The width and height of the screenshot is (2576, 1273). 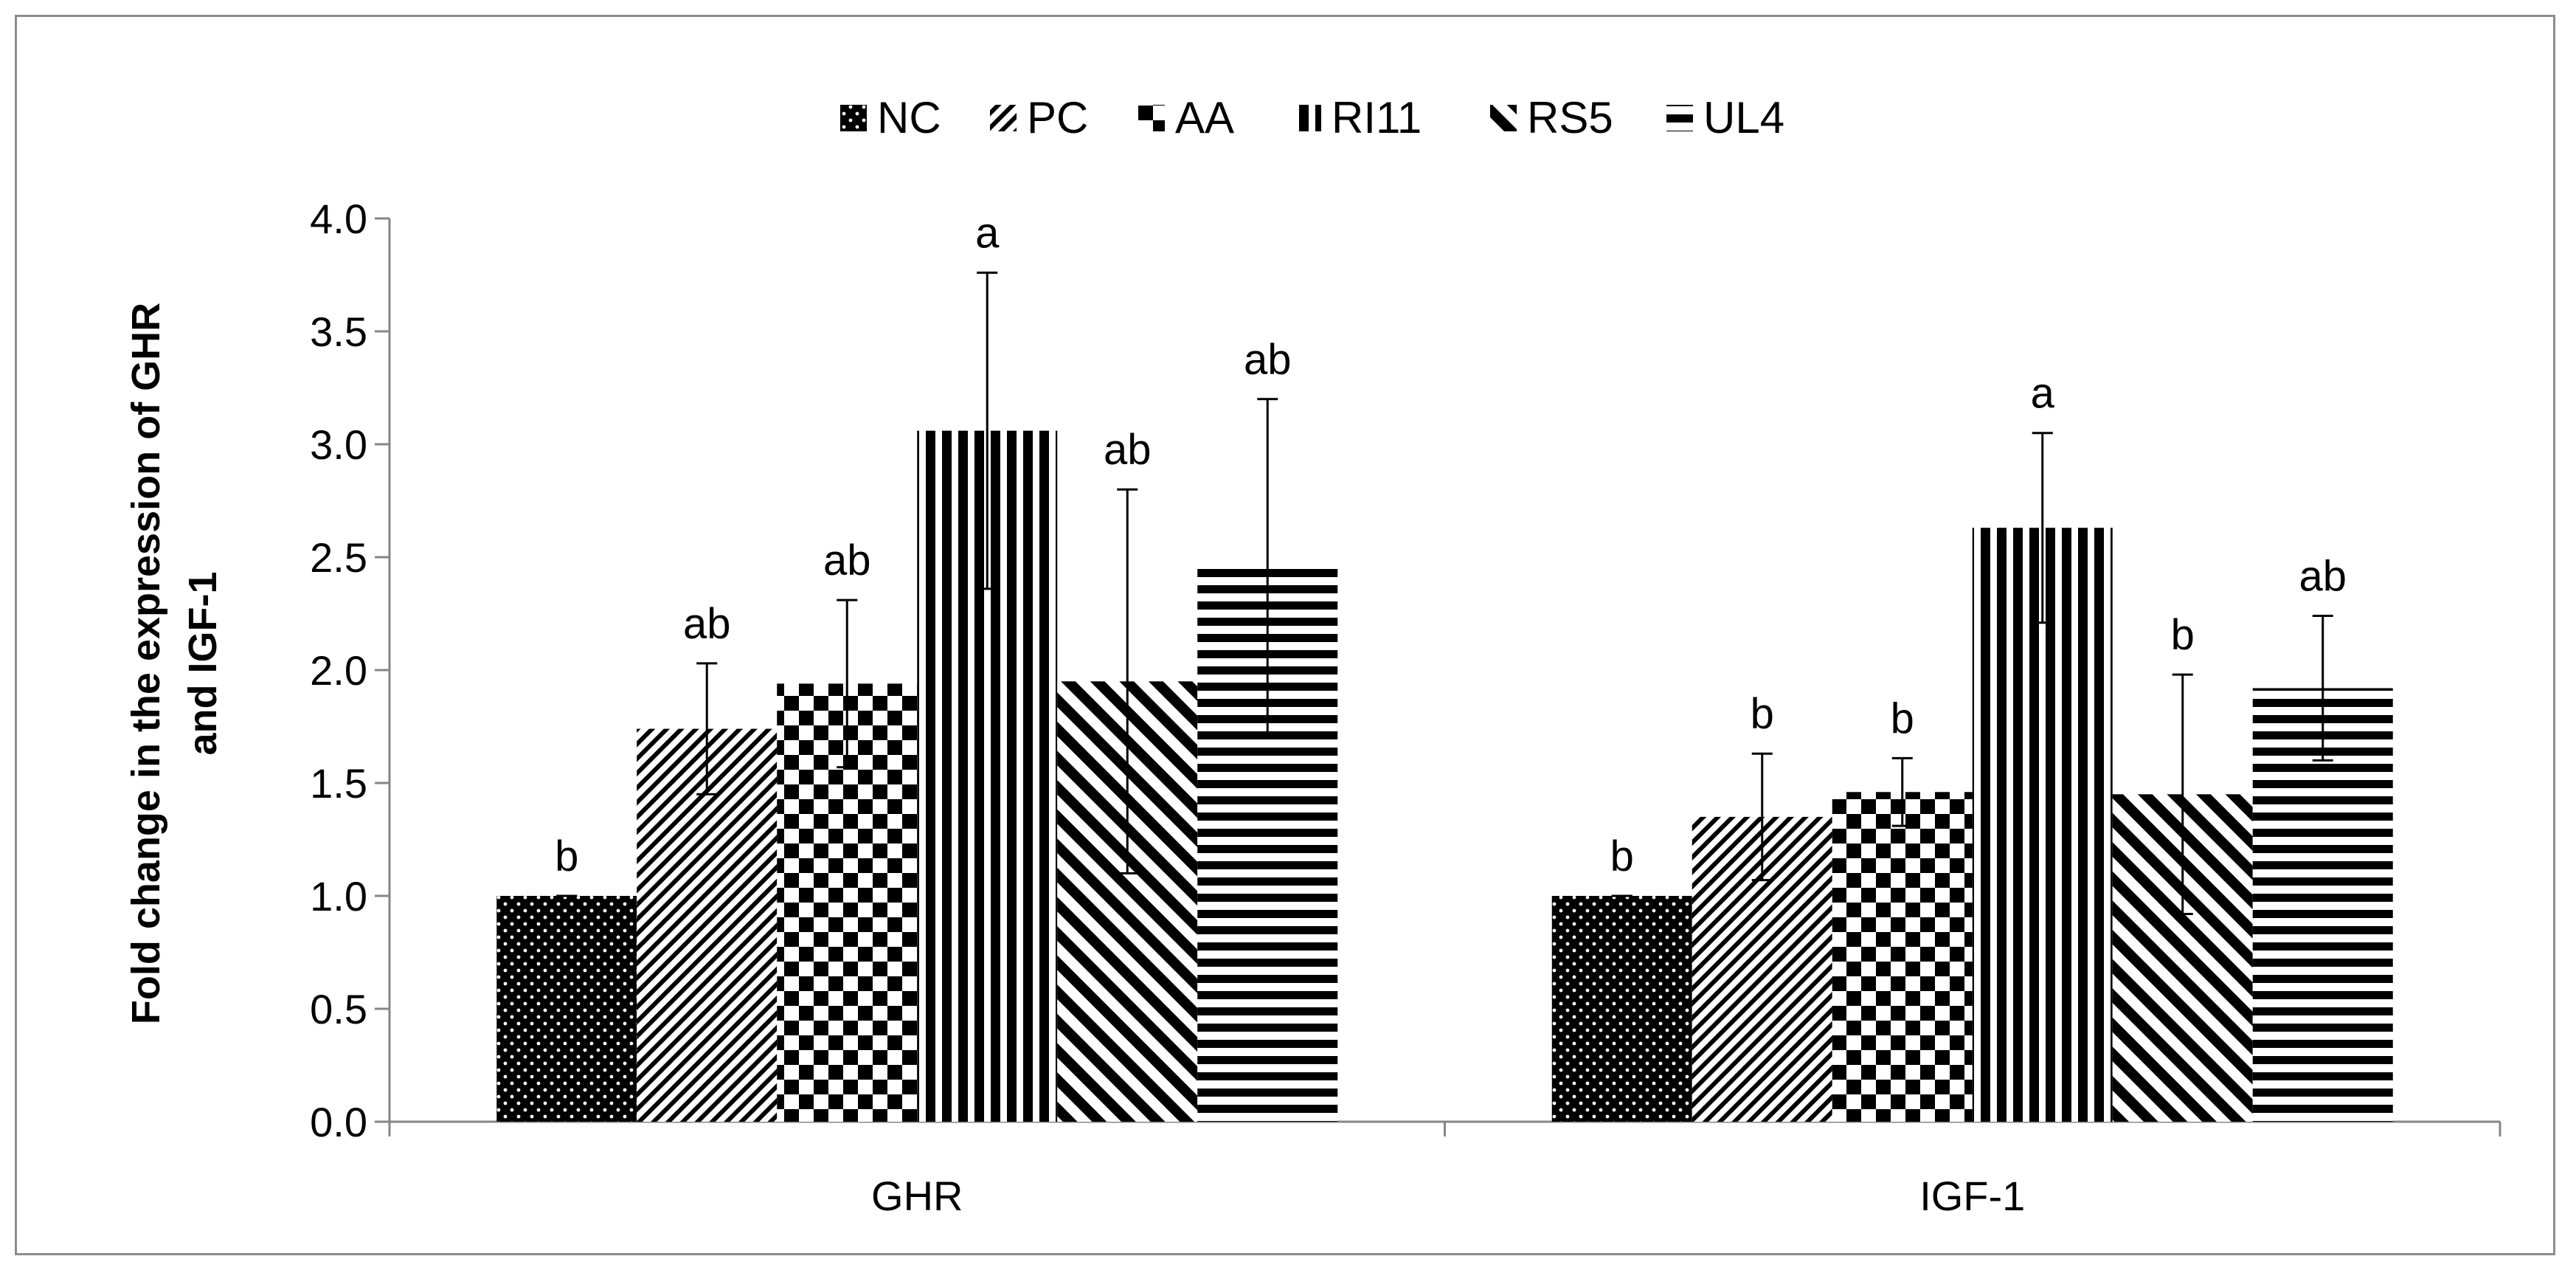 I want to click on y-tick-label: 1.5, so click(x=339, y=783).